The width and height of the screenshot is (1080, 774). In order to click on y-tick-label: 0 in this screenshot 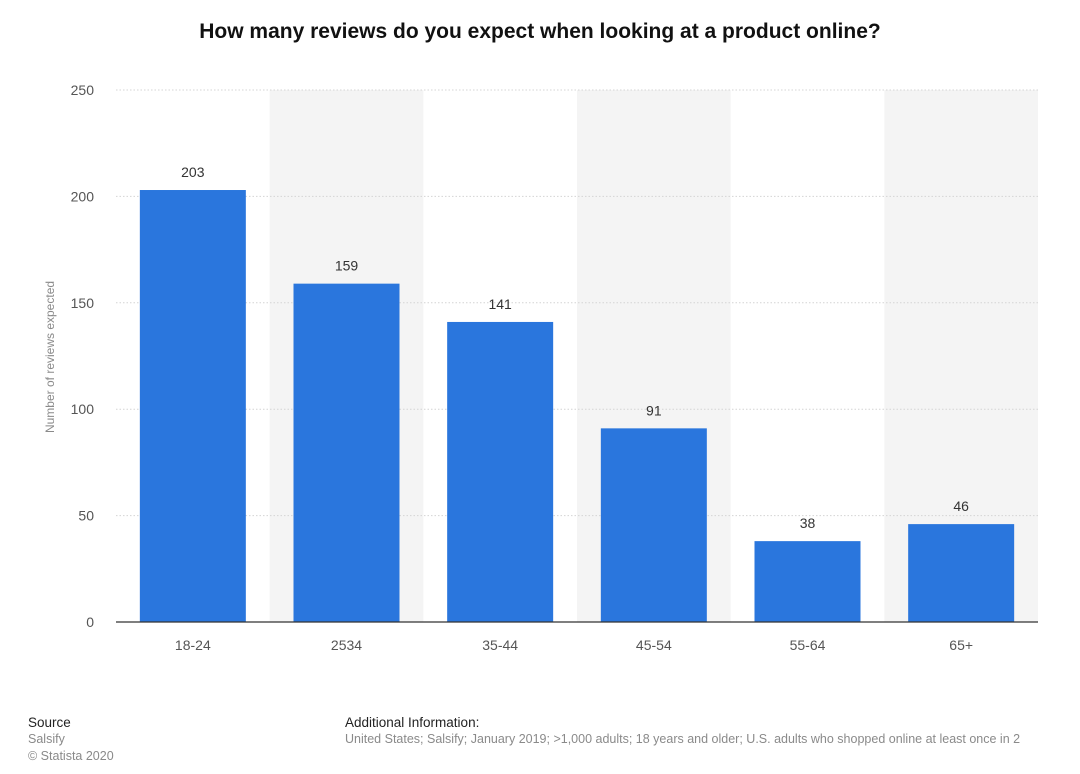, I will do `click(90, 622)`.